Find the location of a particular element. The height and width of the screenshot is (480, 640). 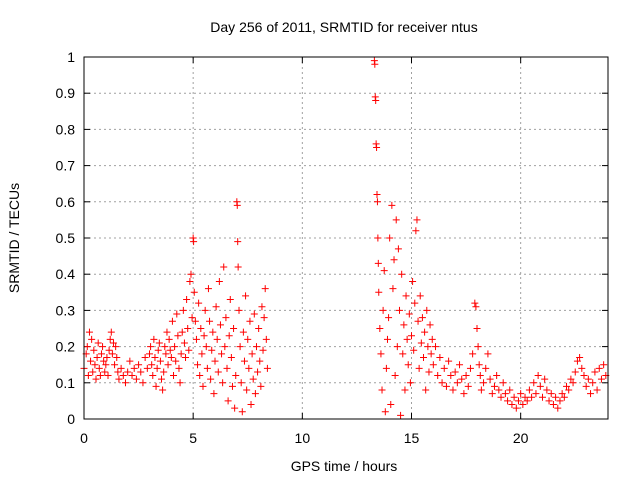

y-tick-label: 0.3 is located at coordinates (66, 310).